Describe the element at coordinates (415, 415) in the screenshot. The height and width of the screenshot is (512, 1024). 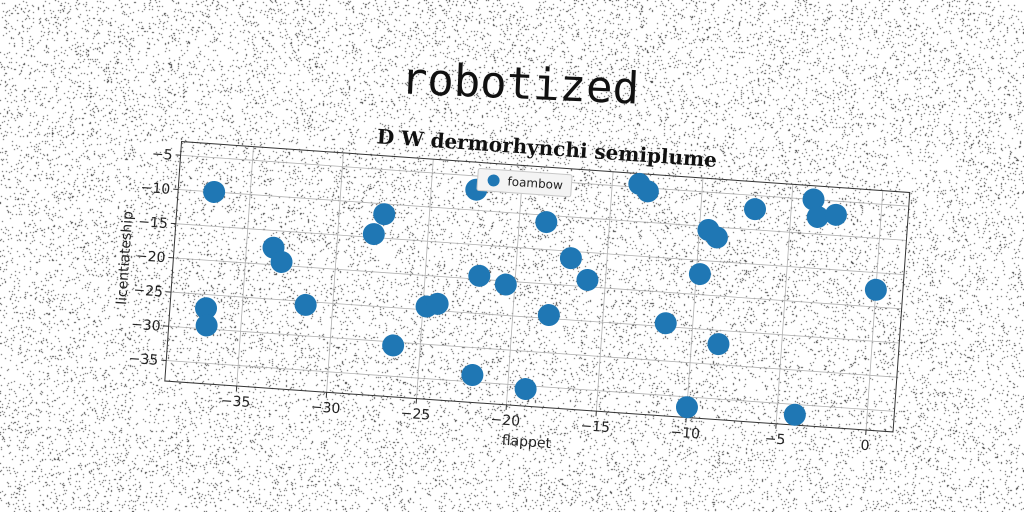
I see `x-tick-label: −25` at that location.